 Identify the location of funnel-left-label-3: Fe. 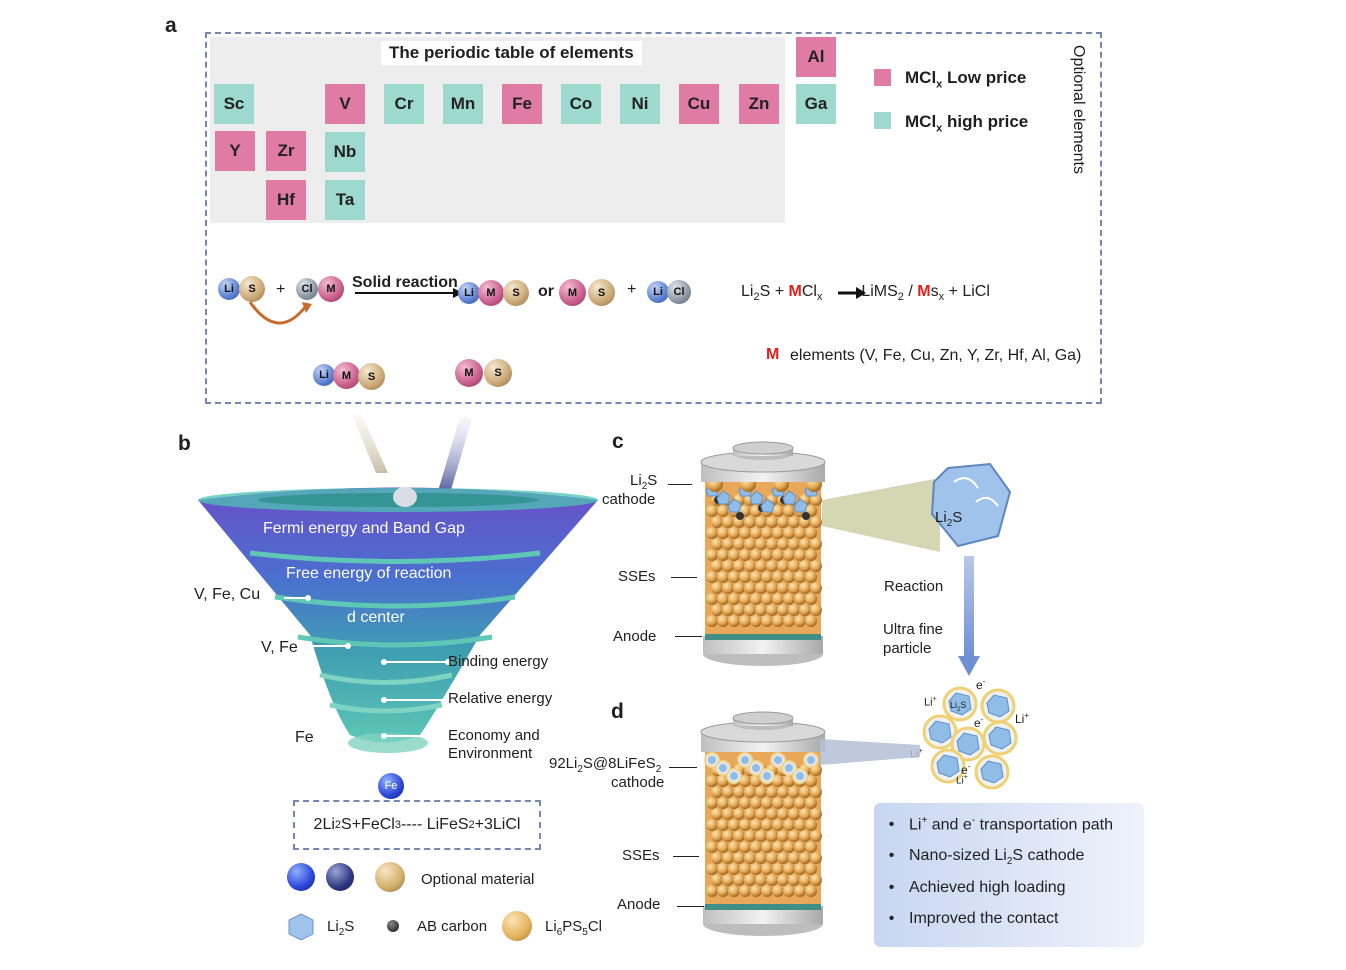
(304, 737).